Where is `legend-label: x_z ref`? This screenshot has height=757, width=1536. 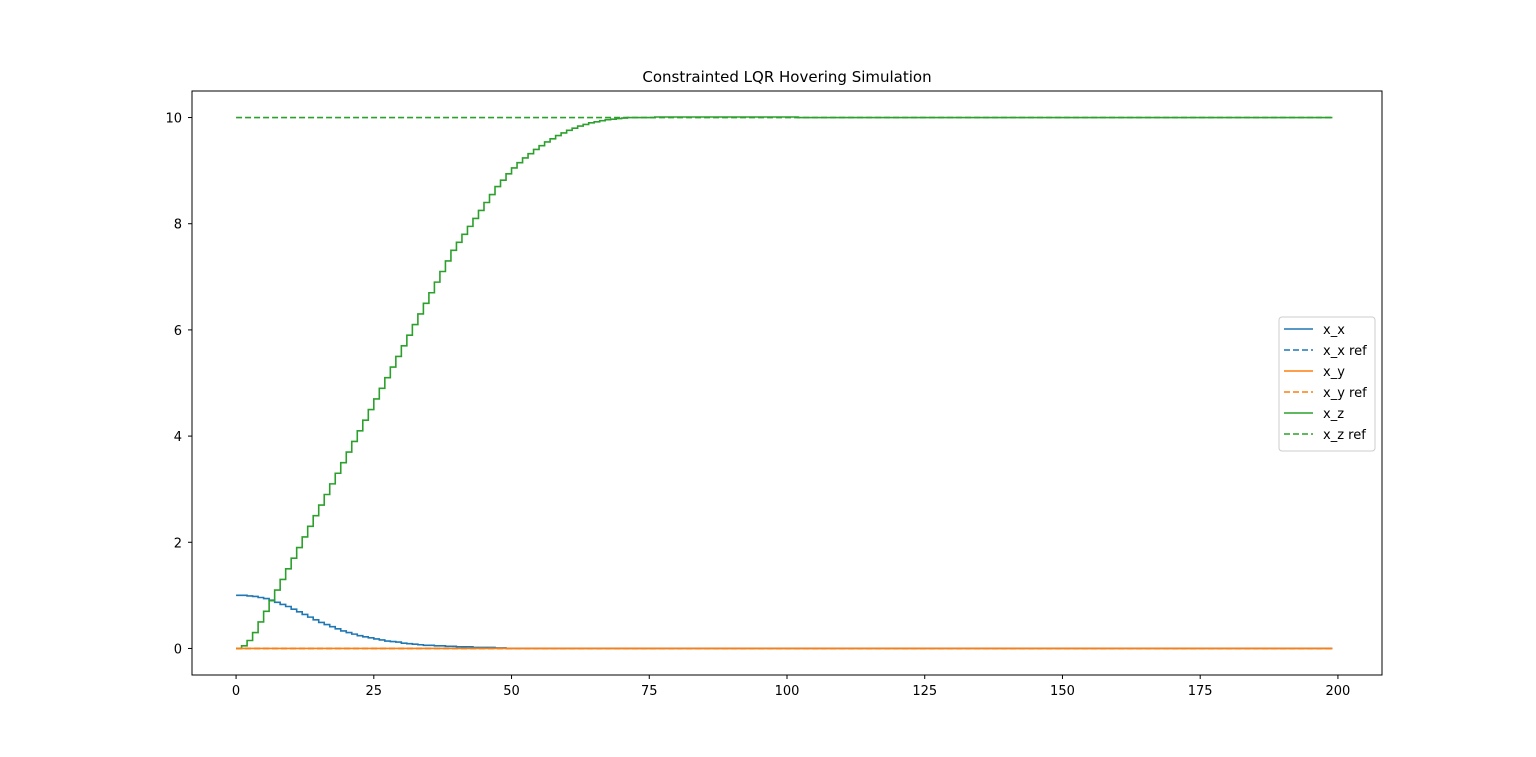 legend-label: x_z ref is located at coordinates (1344, 435).